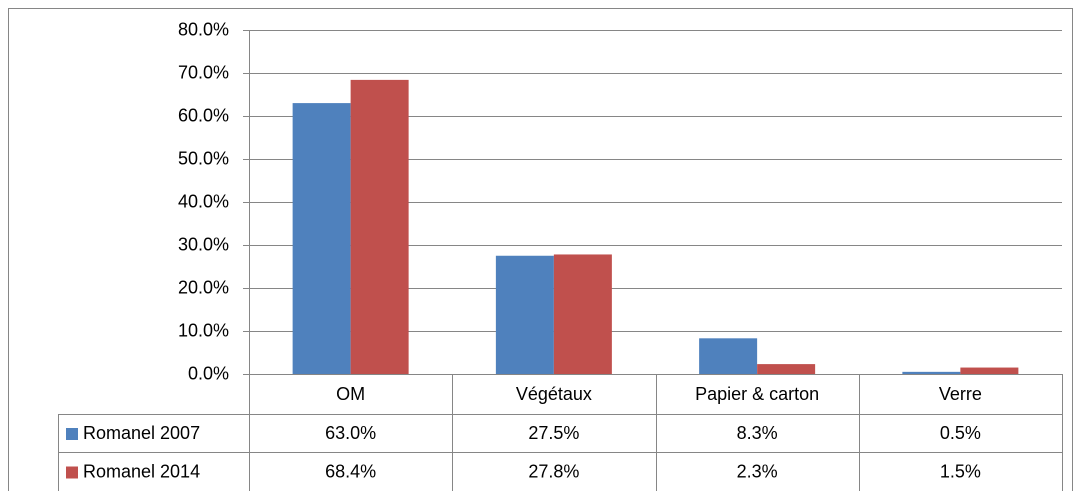 The image size is (1077, 491). I want to click on y-tick-label: 50.0%, so click(203, 158).